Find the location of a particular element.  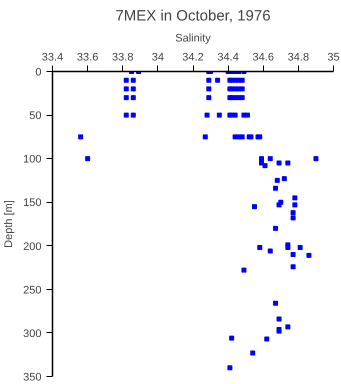

y-tick-label: 300 is located at coordinates (32, 334).